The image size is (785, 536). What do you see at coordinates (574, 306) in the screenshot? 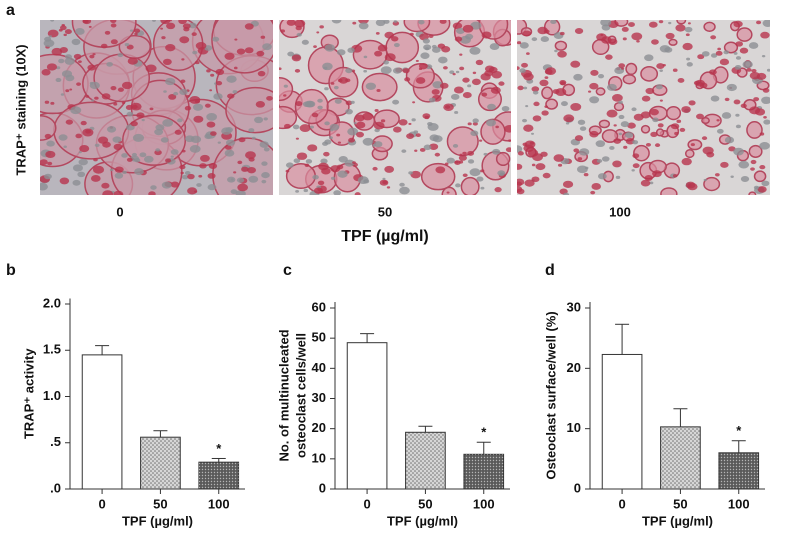
I see `y-tick-label: 30` at bounding box center [574, 306].